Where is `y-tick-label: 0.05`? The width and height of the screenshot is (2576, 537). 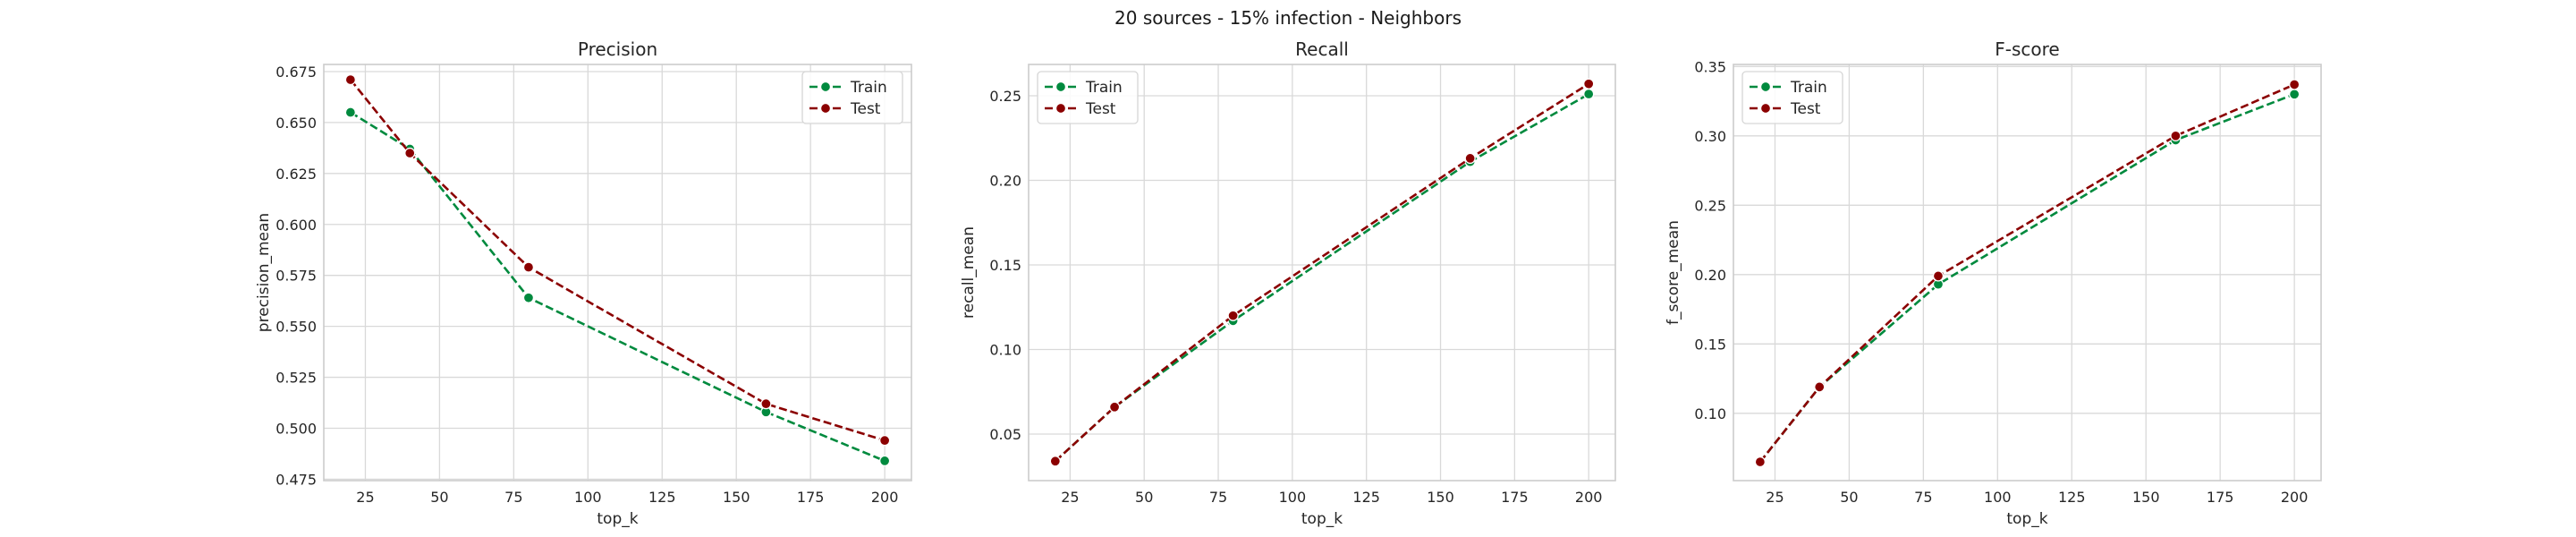 y-tick-label: 0.05 is located at coordinates (1005, 434).